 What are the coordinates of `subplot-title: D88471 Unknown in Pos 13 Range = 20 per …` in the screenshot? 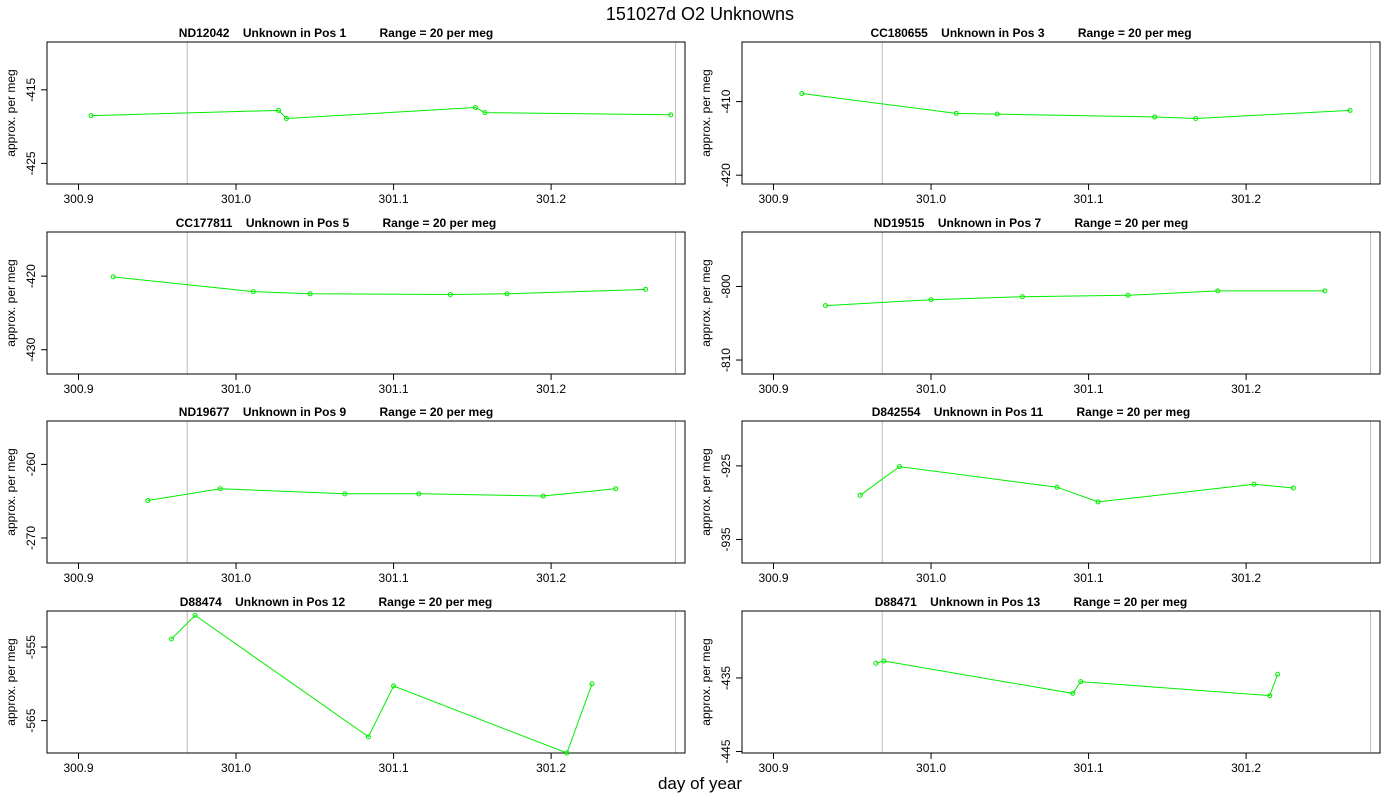 It's located at (1031, 602).